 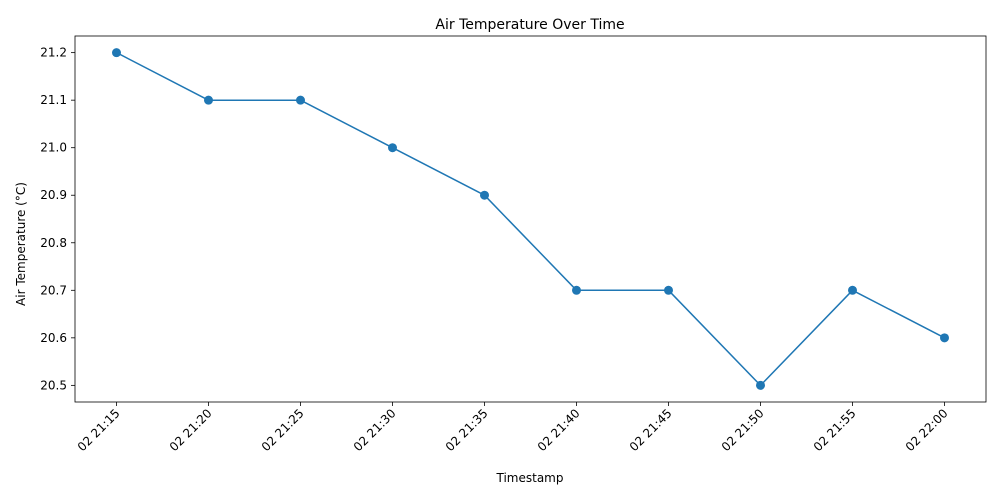 What do you see at coordinates (743, 430) in the screenshot?
I see `x-tick-label: 02 21:50` at bounding box center [743, 430].